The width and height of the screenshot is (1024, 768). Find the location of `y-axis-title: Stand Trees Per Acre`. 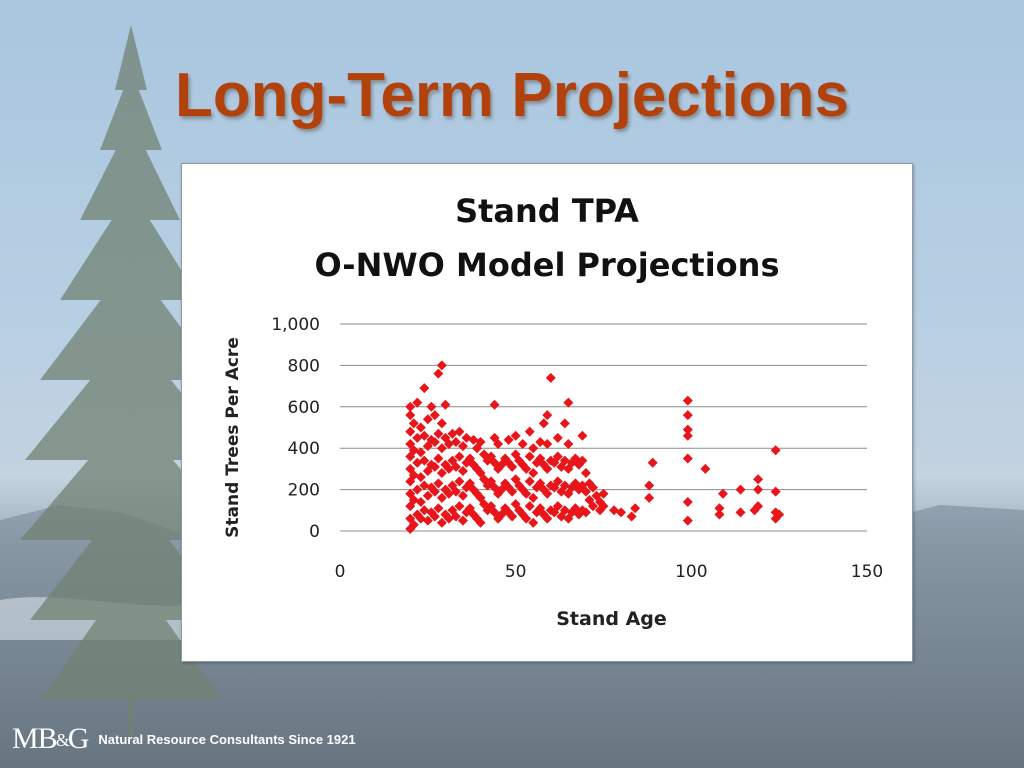

y-axis-title: Stand Trees Per Acre is located at coordinates (233, 437).